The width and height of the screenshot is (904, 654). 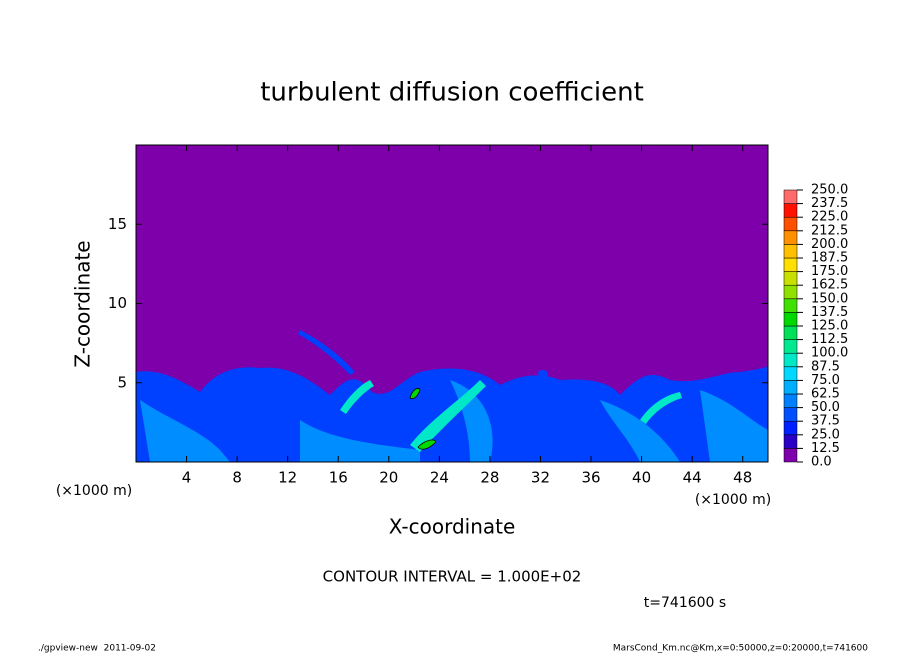 What do you see at coordinates (829, 339) in the screenshot?
I see `colorbar-label: 112.5` at bounding box center [829, 339].